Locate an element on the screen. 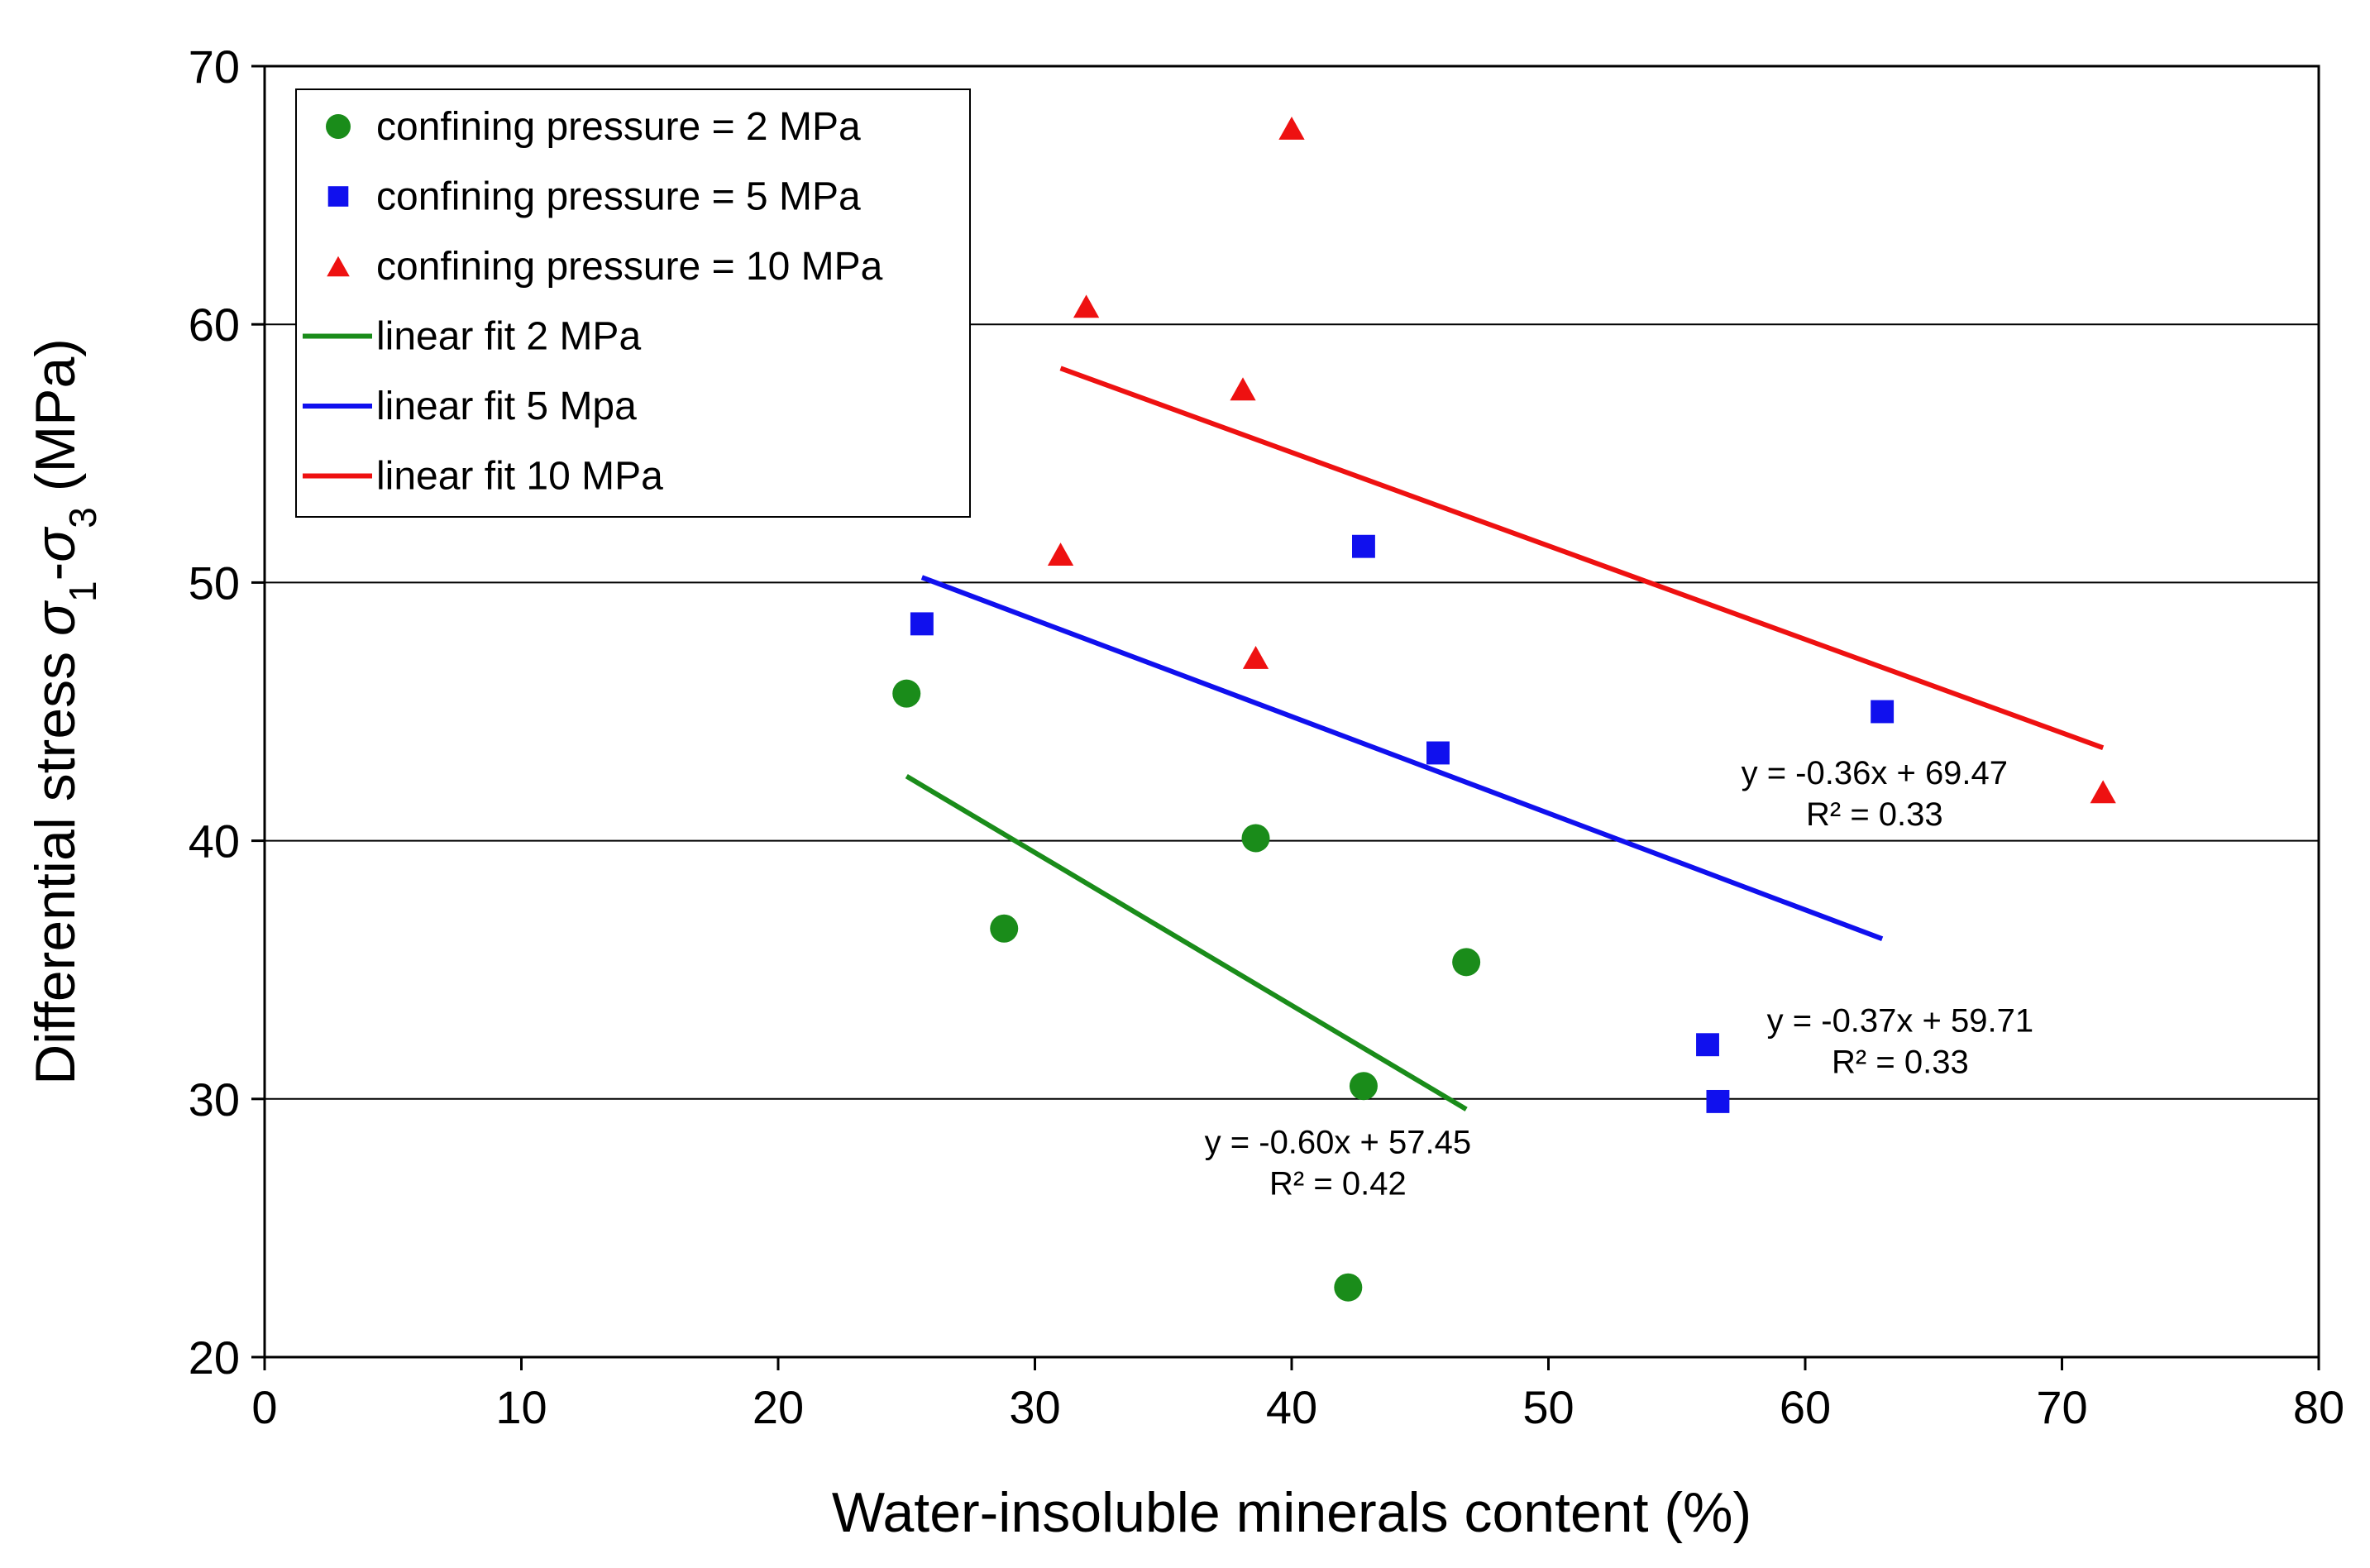  legend-label-3: linear fit 2 MPa is located at coordinates (508, 337).